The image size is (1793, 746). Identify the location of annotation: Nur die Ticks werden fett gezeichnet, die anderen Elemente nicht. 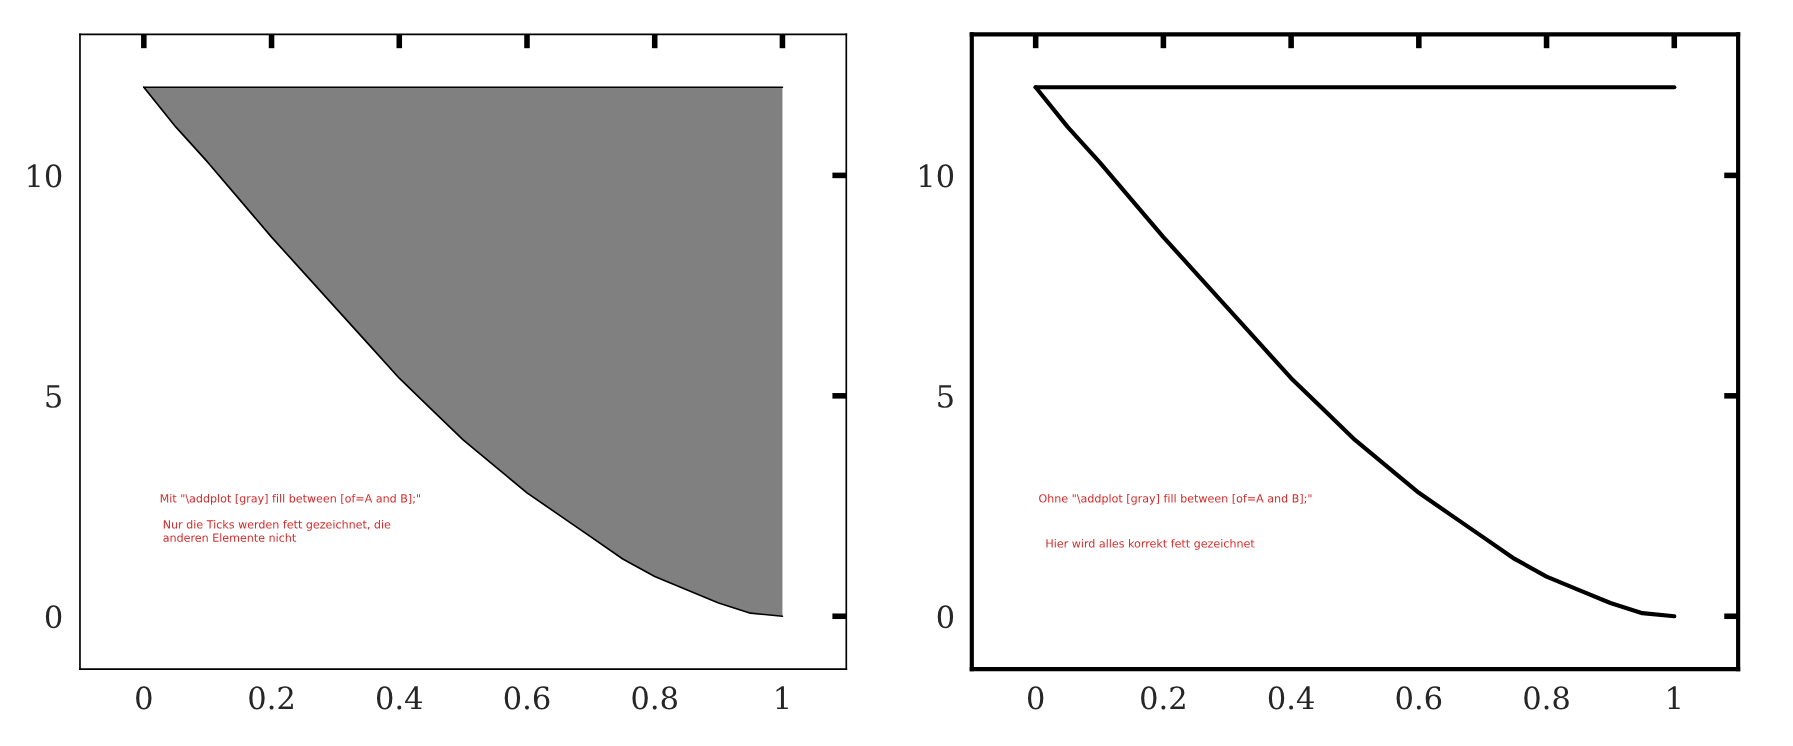
(277, 530).